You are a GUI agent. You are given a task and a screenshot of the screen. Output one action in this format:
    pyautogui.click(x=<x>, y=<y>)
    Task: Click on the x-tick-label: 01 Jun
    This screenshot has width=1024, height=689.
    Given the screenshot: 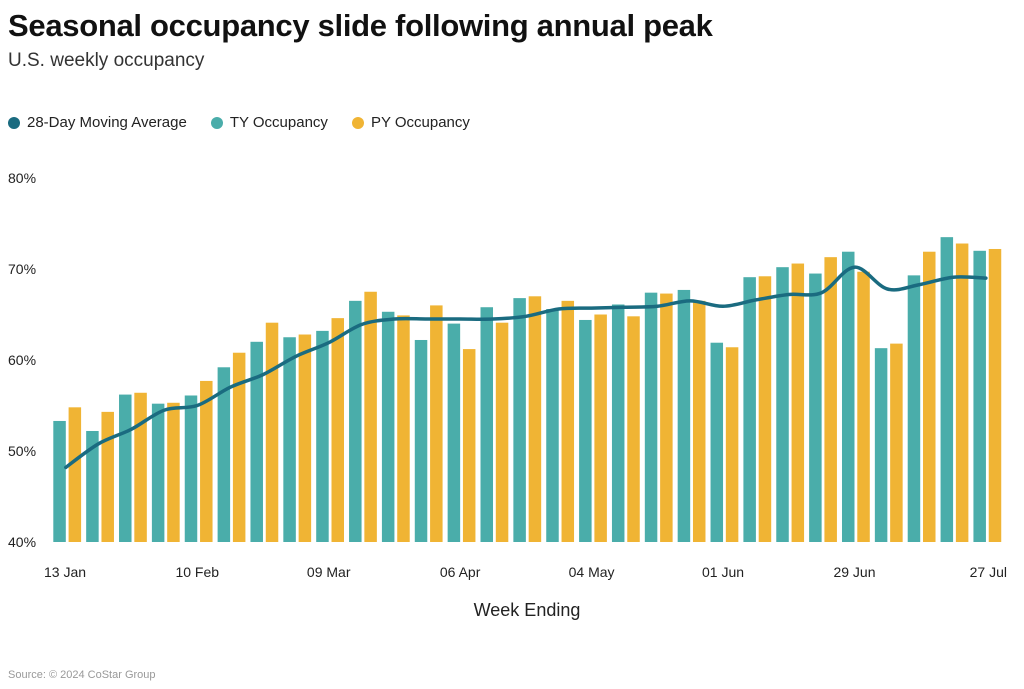 What is the action you would take?
    pyautogui.click(x=723, y=572)
    